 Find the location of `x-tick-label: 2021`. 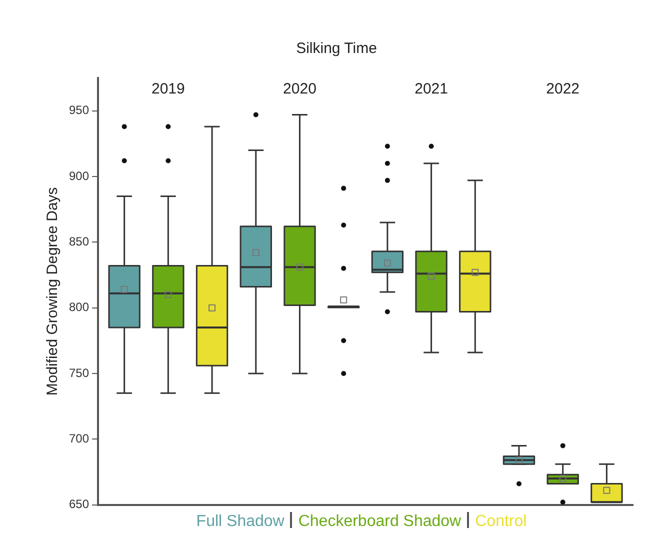

x-tick-label: 2021 is located at coordinates (431, 89).